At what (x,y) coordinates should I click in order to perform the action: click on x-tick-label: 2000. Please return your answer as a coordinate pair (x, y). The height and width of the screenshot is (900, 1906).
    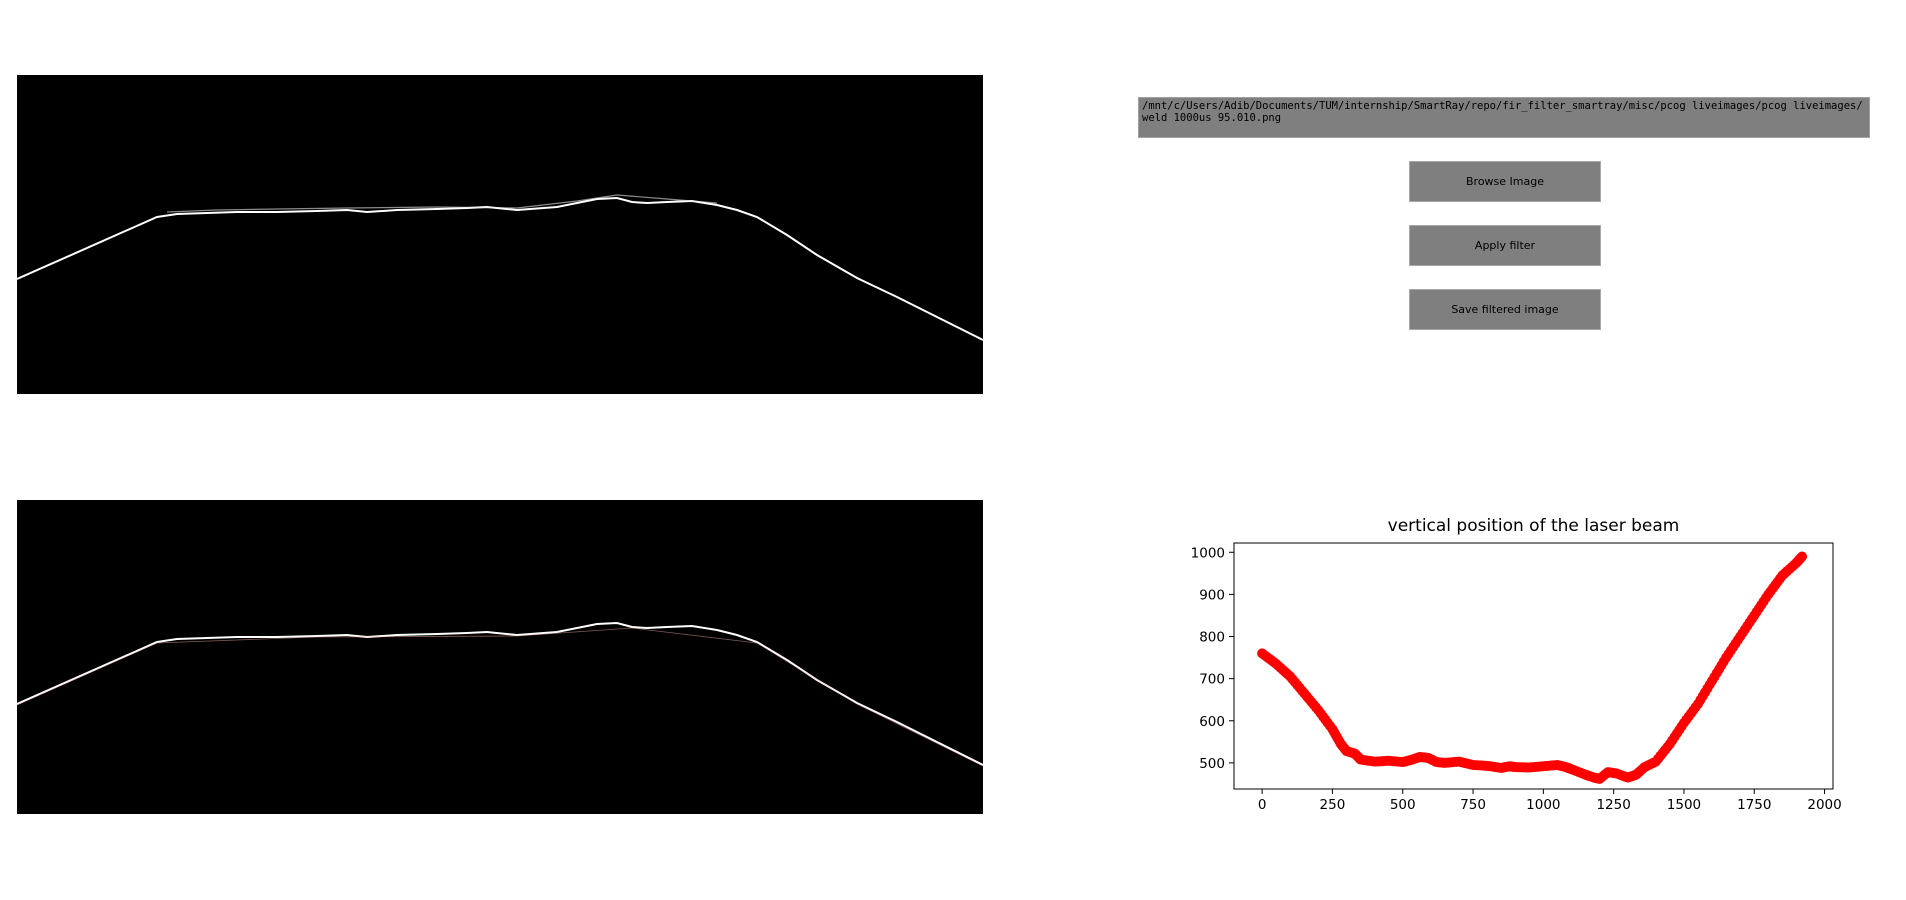
    Looking at the image, I should click on (1824, 805).